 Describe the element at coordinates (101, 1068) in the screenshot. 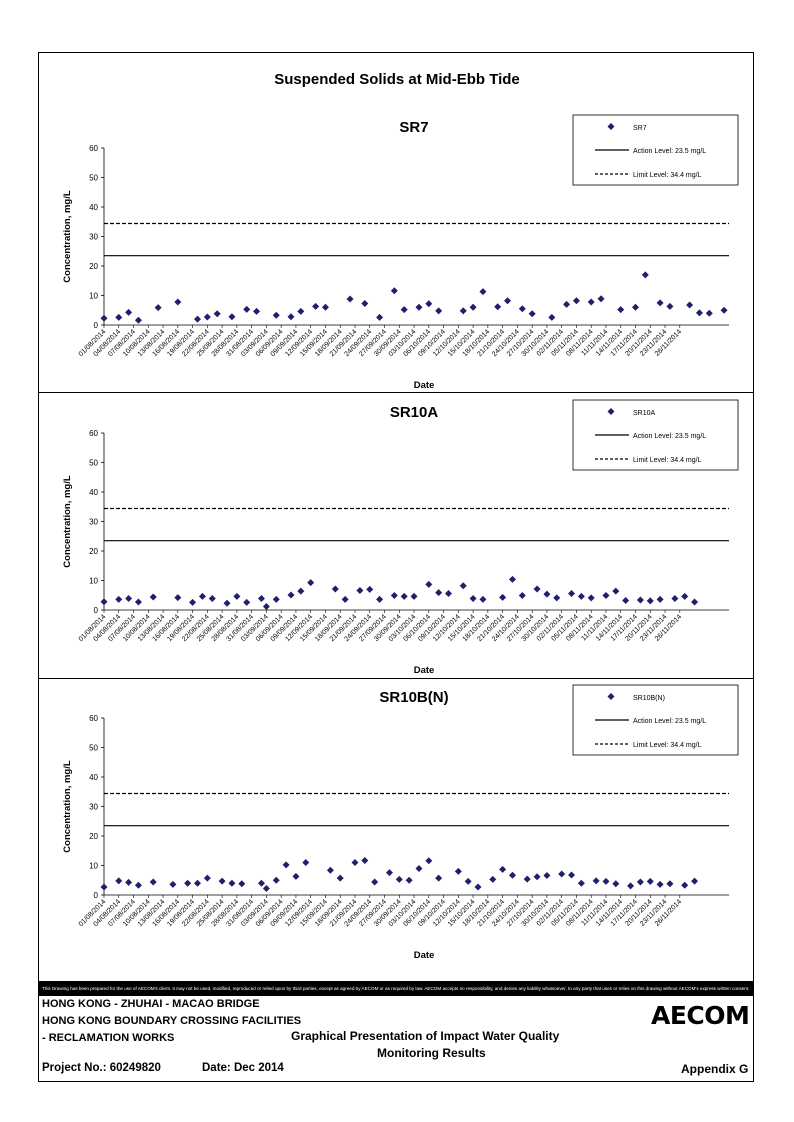

I see `project-number: Project No.: 60249820` at that location.